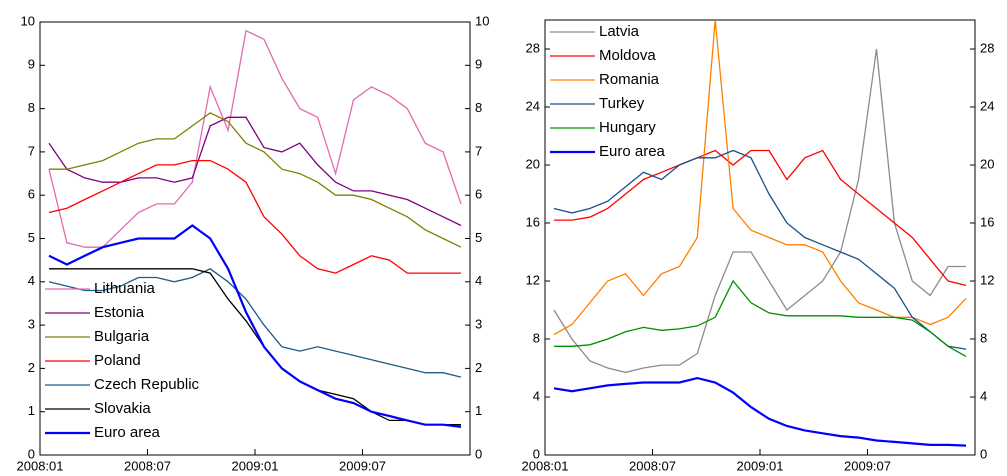  What do you see at coordinates (629, 79) in the screenshot?
I see `legend-label: Romania` at bounding box center [629, 79].